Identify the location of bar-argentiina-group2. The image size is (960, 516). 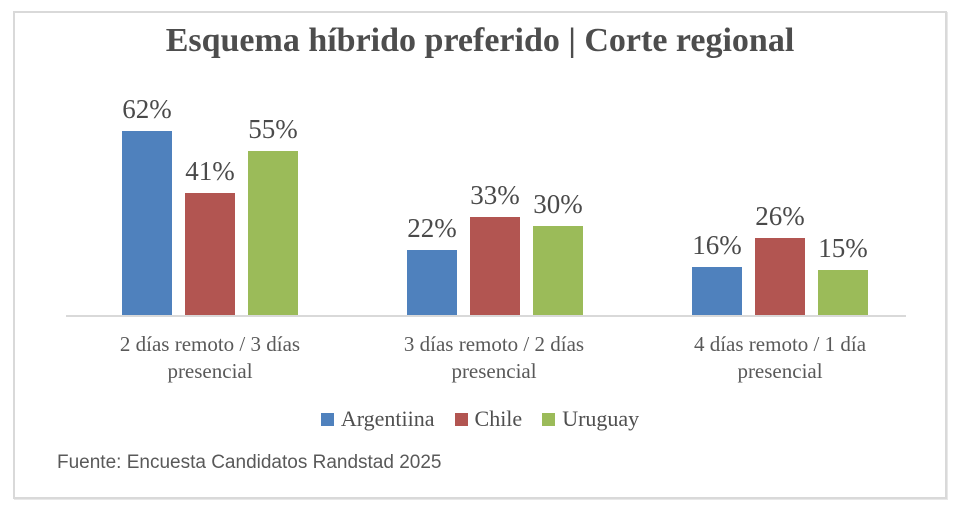
(432, 282).